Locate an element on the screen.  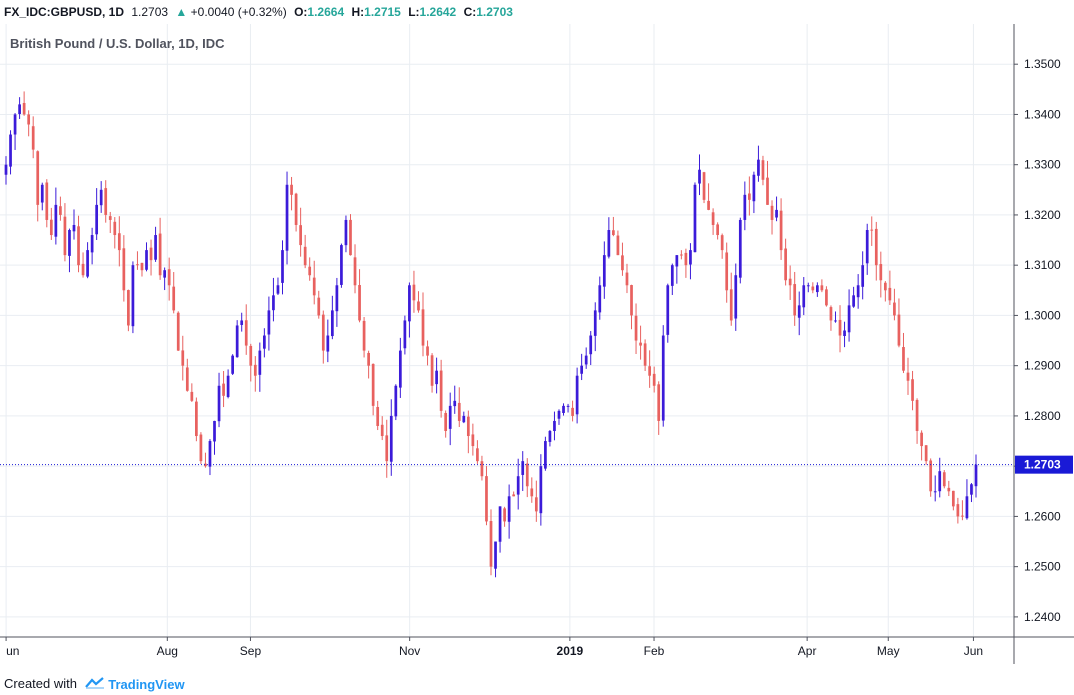
price-tick-label: 1.2800 is located at coordinates (1042, 416).